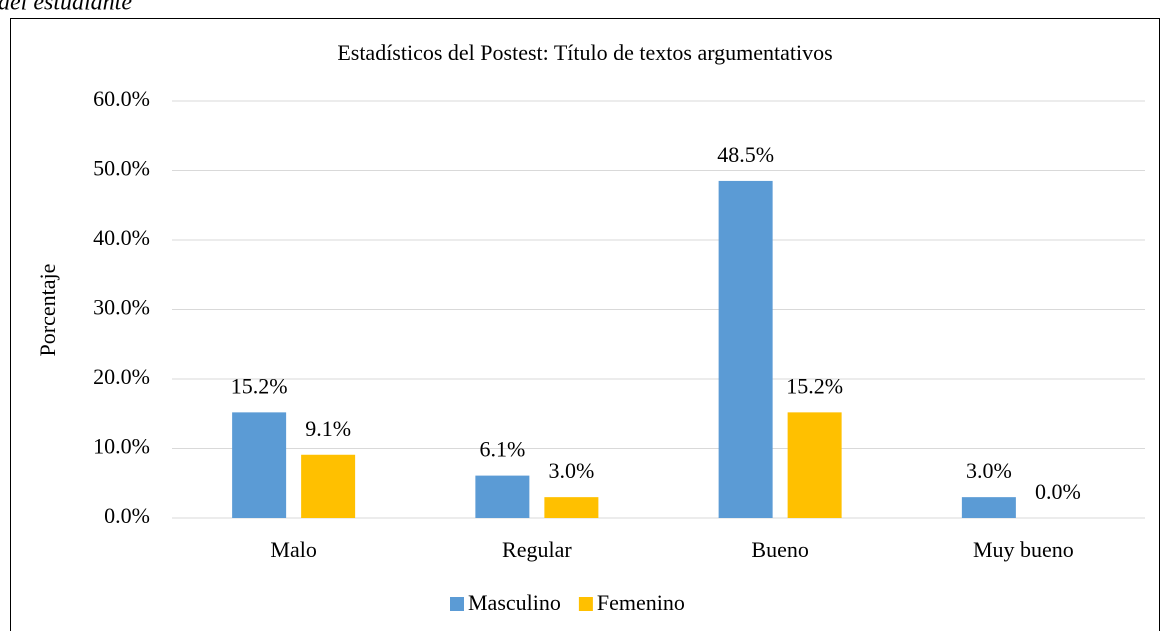 The height and width of the screenshot is (631, 1162). Describe the element at coordinates (121, 168) in the screenshot. I see `y-tick-label: 50.0%` at that location.